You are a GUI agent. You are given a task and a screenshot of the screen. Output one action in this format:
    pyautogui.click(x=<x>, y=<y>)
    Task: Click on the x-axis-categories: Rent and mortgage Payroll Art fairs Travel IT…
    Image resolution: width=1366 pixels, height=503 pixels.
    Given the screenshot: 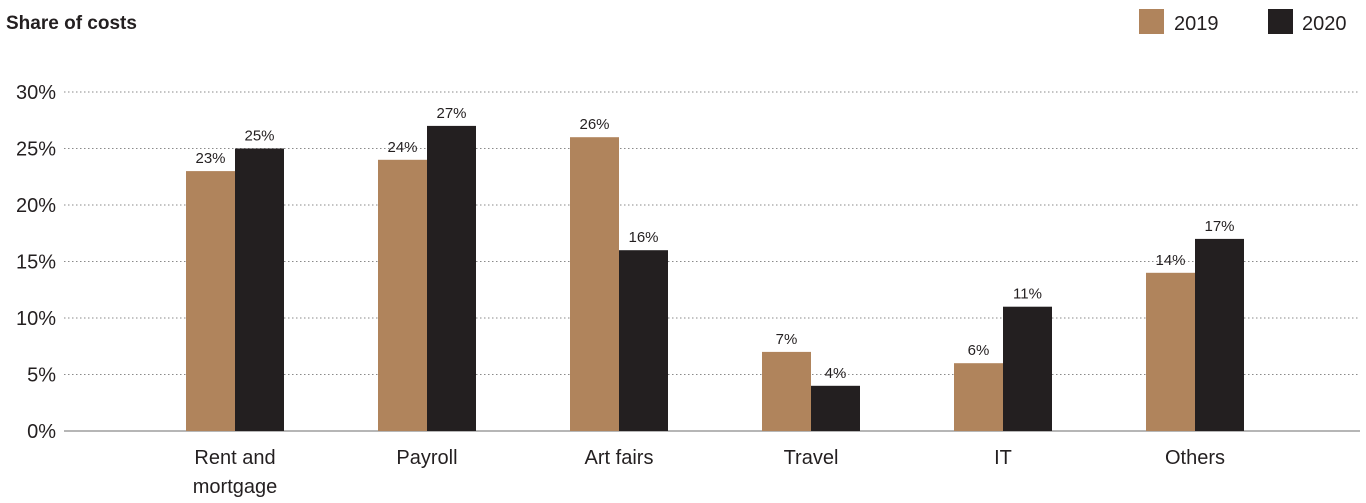 What is the action you would take?
    pyautogui.click(x=709, y=472)
    